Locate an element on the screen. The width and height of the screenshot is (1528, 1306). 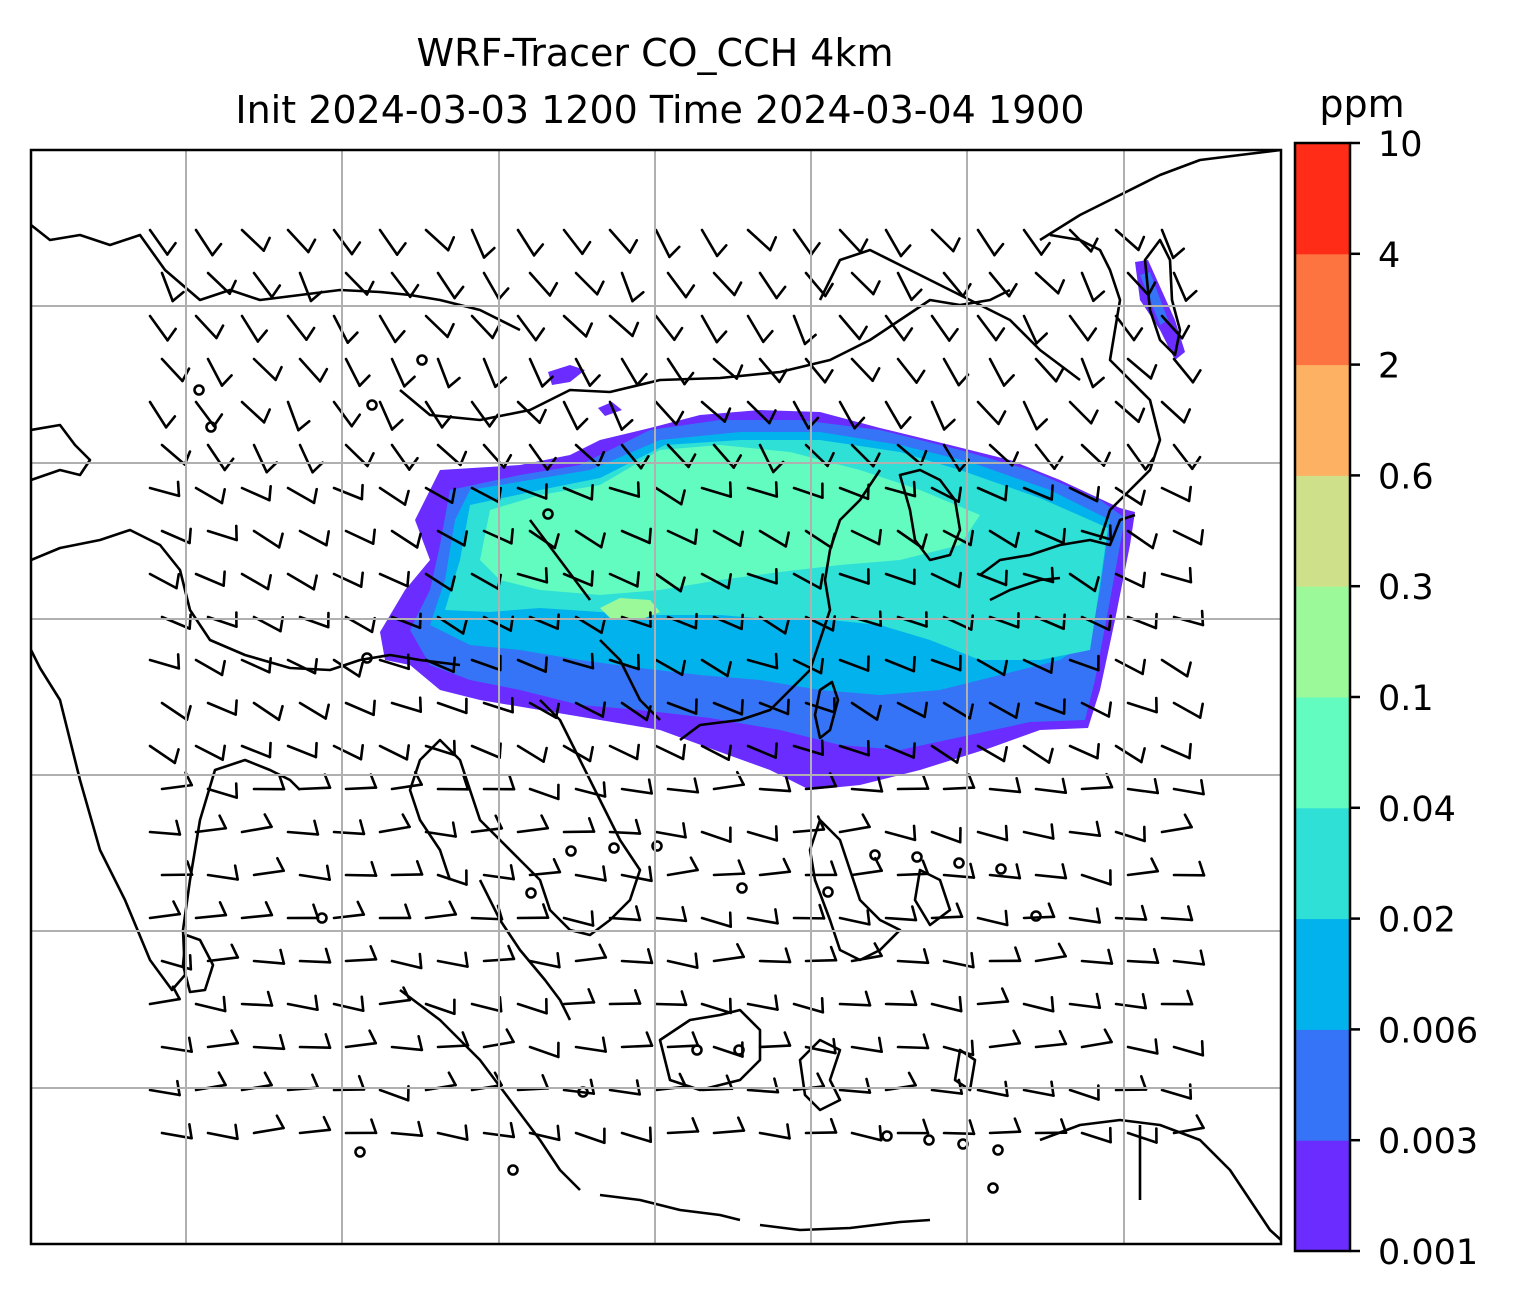
coastline-russia-far-east is located at coordinates (1160, 196).